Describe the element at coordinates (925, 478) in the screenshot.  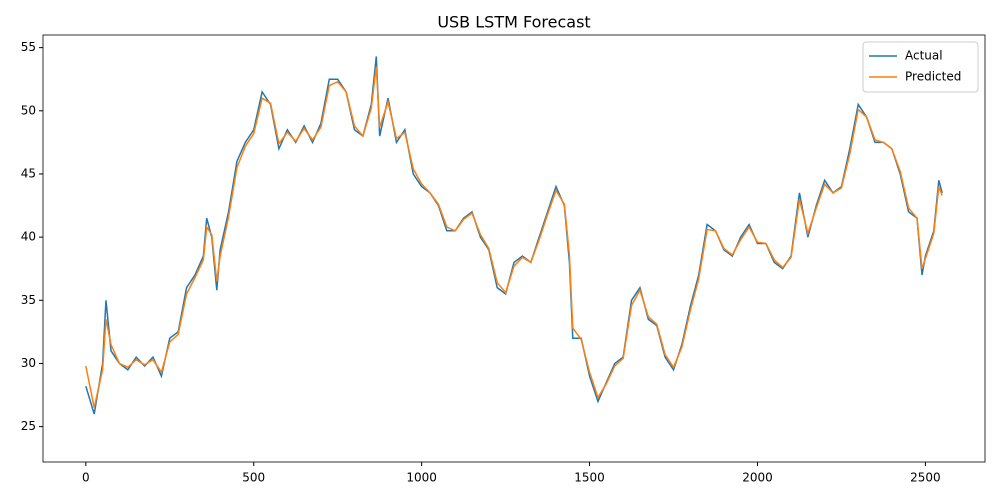
I see `x-tick-label: 2500` at that location.